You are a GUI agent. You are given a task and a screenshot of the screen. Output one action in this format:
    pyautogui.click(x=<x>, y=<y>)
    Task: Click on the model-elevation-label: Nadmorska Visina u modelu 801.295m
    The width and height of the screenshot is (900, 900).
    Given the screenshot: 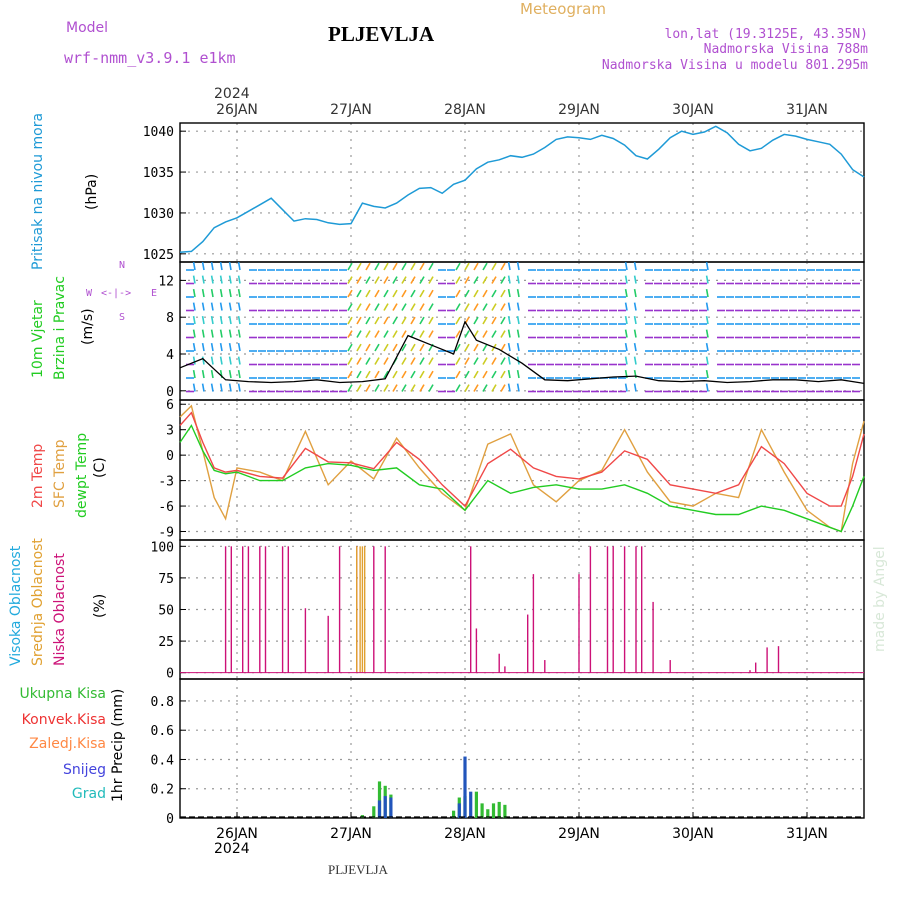 What is the action you would take?
    pyautogui.click(x=734, y=65)
    